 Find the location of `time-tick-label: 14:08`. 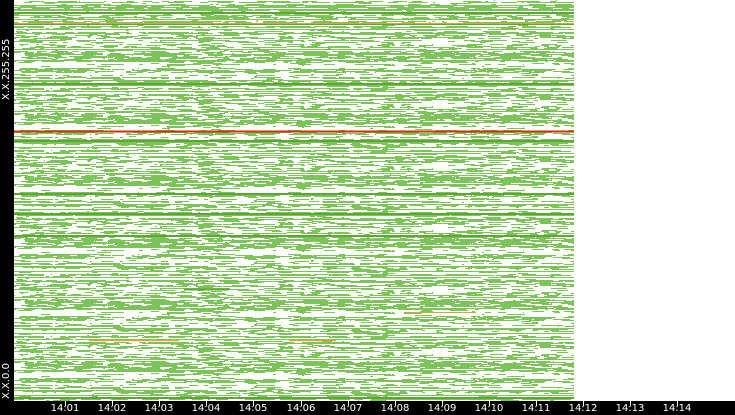

time-tick-label: 14:08 is located at coordinates (395, 408).